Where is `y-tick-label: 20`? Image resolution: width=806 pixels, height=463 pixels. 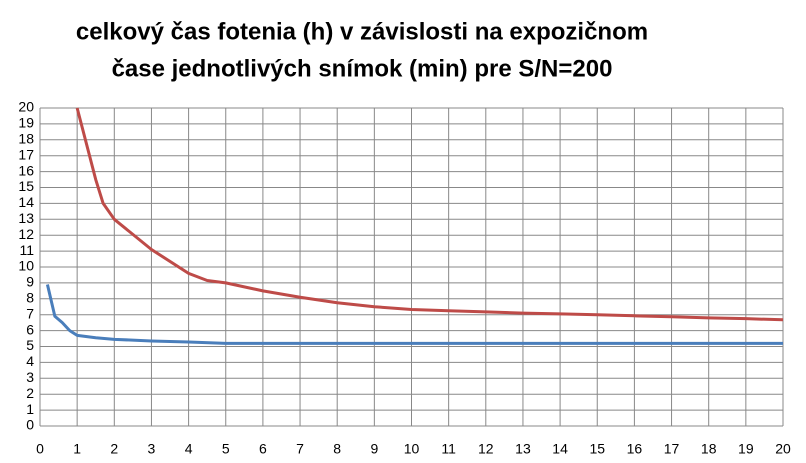
y-tick-label: 20 is located at coordinates (26, 107).